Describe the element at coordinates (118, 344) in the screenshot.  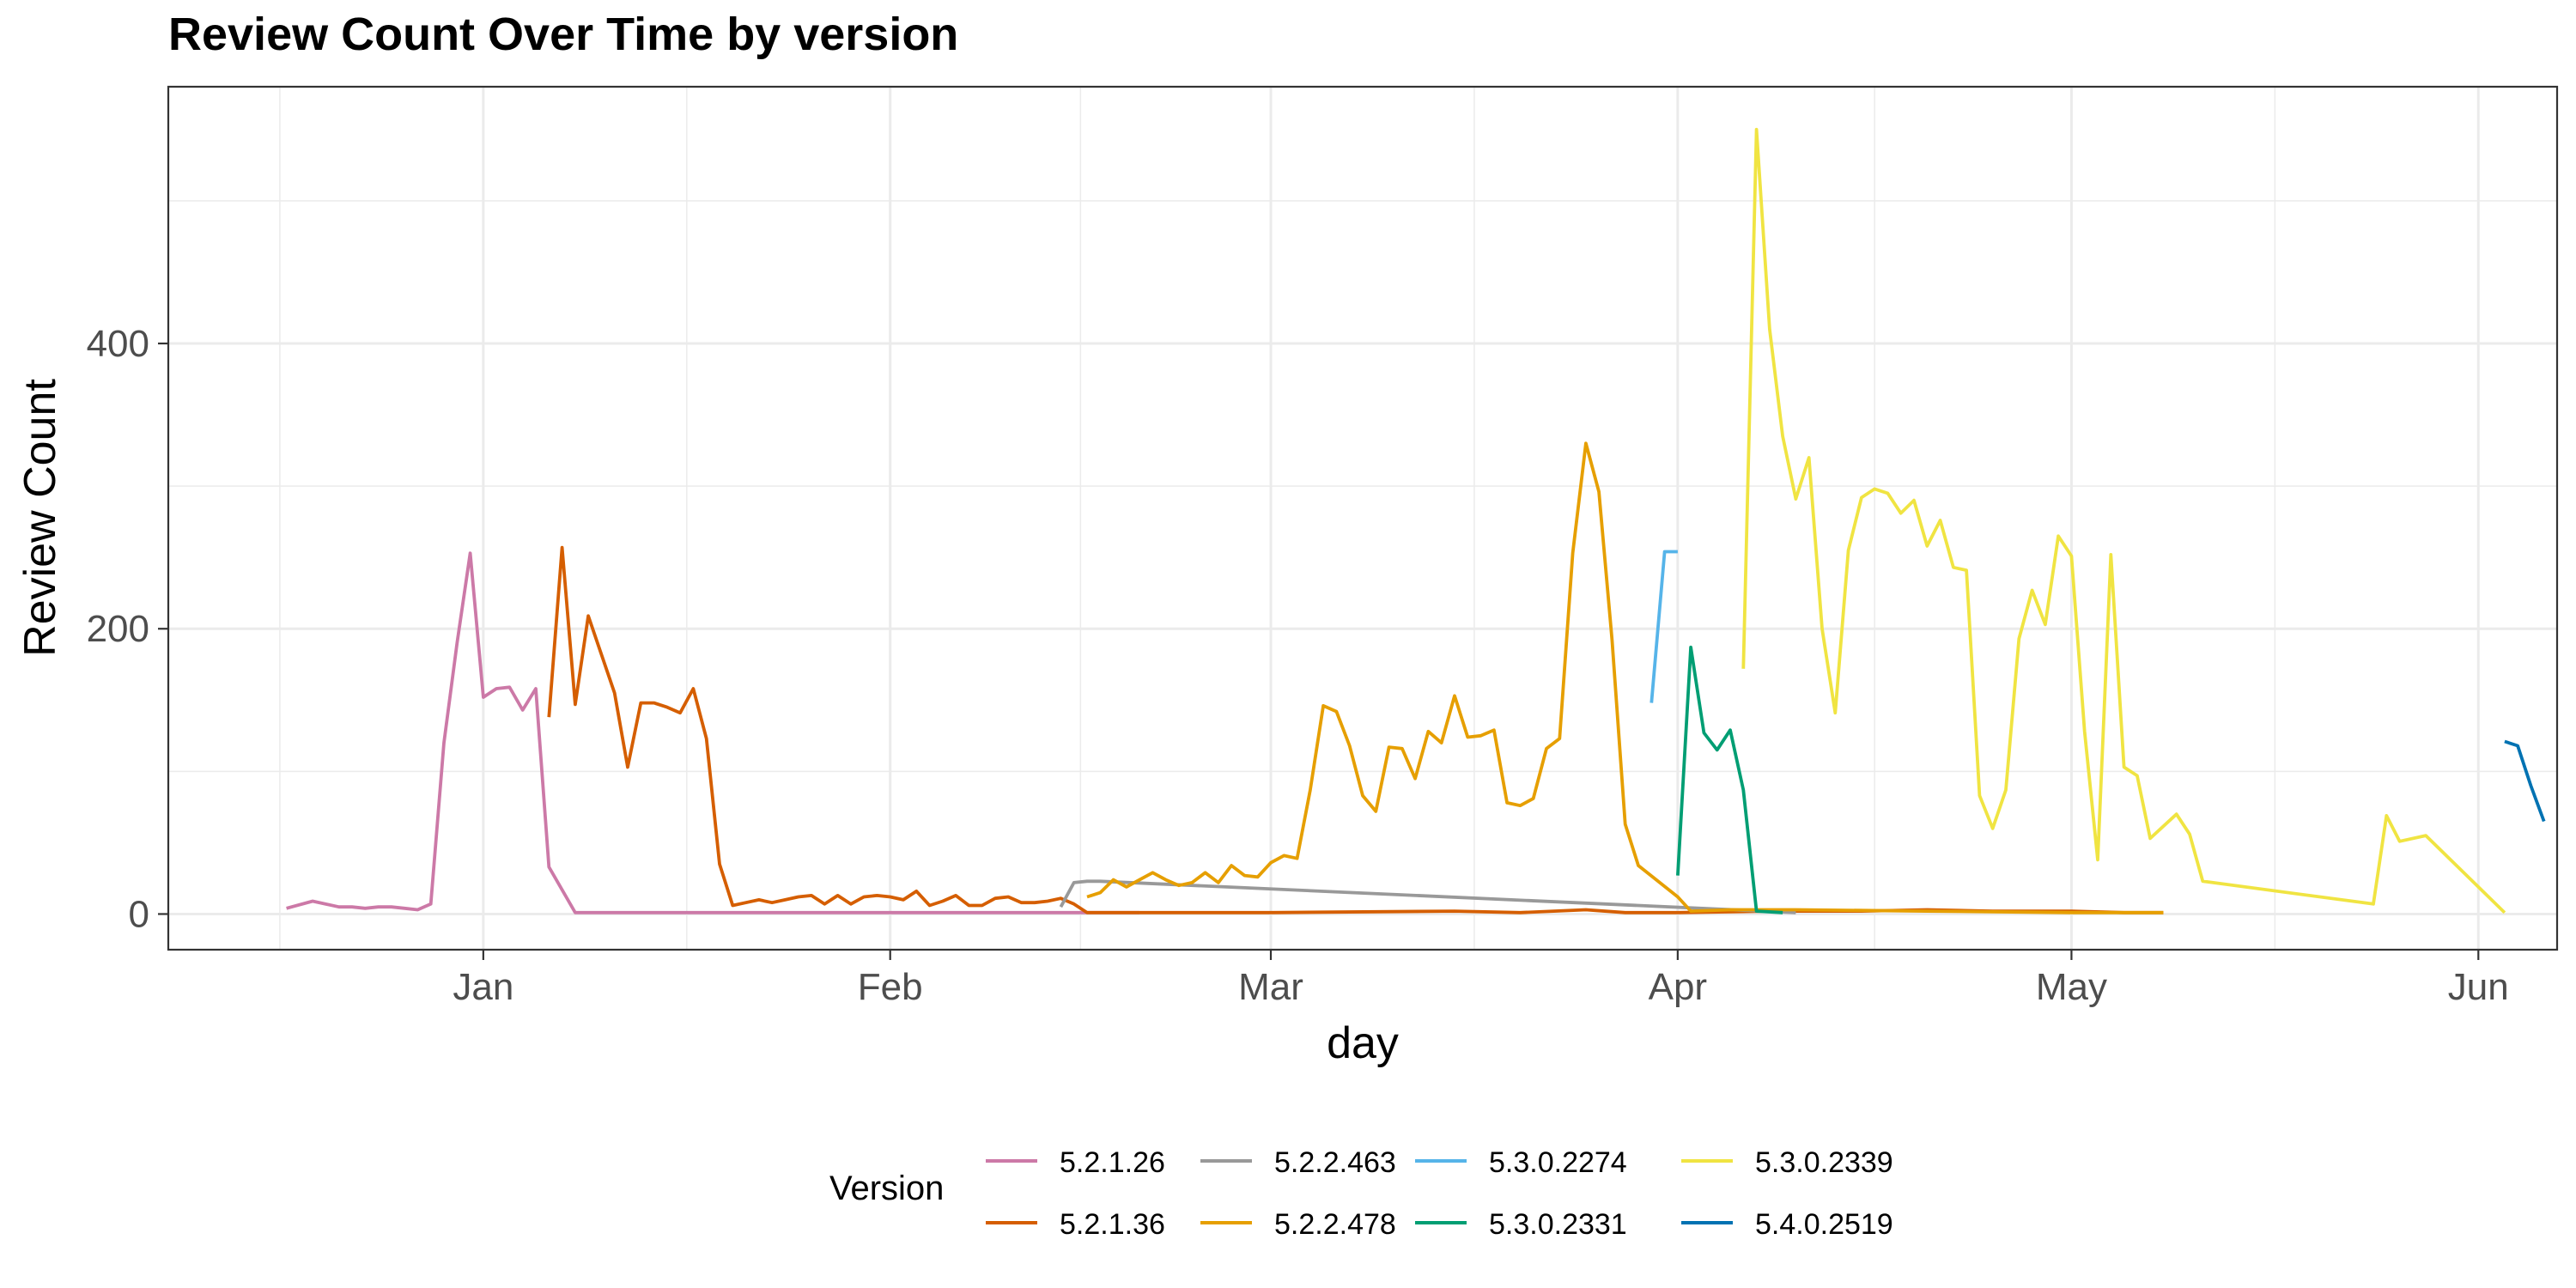
I see `y-tick-label: 400` at that location.